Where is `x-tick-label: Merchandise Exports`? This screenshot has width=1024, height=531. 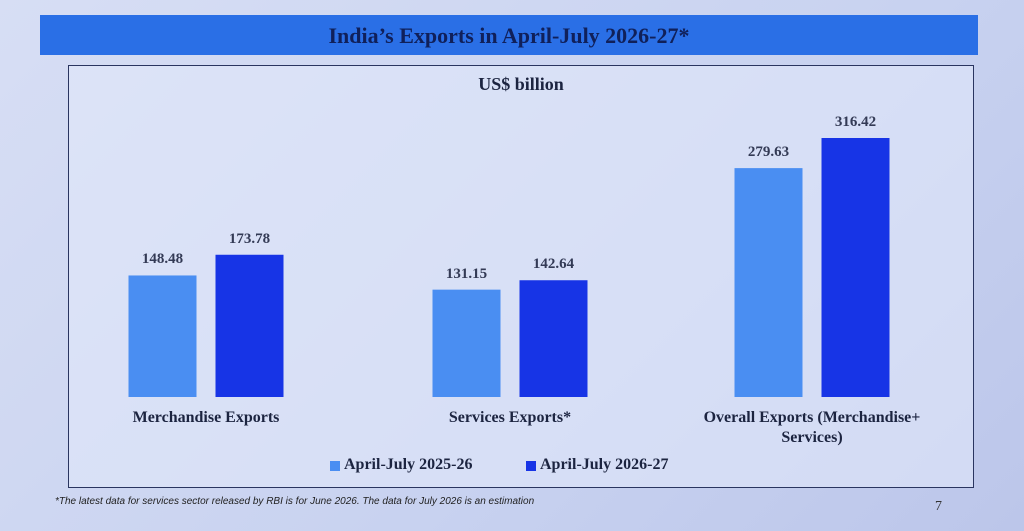 x-tick-label: Merchandise Exports is located at coordinates (206, 417).